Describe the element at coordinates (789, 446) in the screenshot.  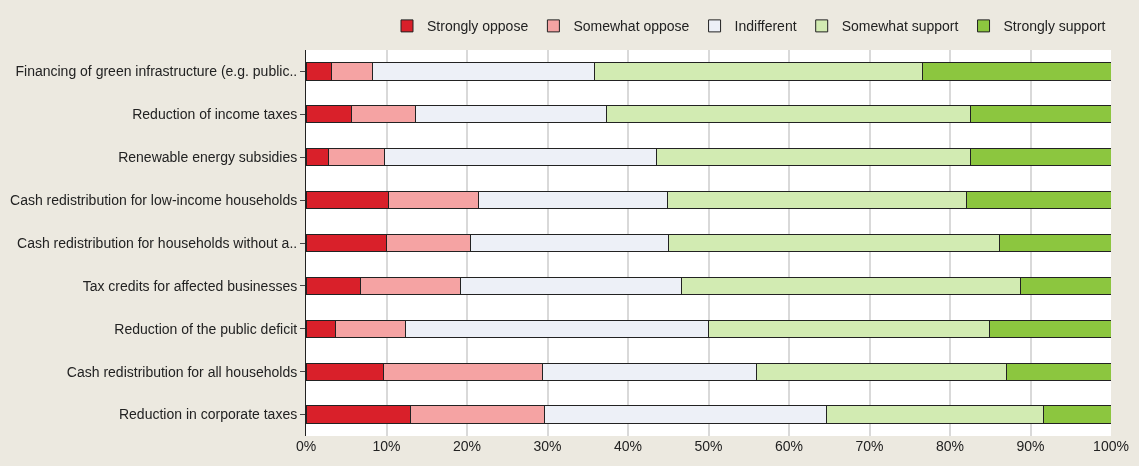
I see `x-tick-label: 60%` at that location.